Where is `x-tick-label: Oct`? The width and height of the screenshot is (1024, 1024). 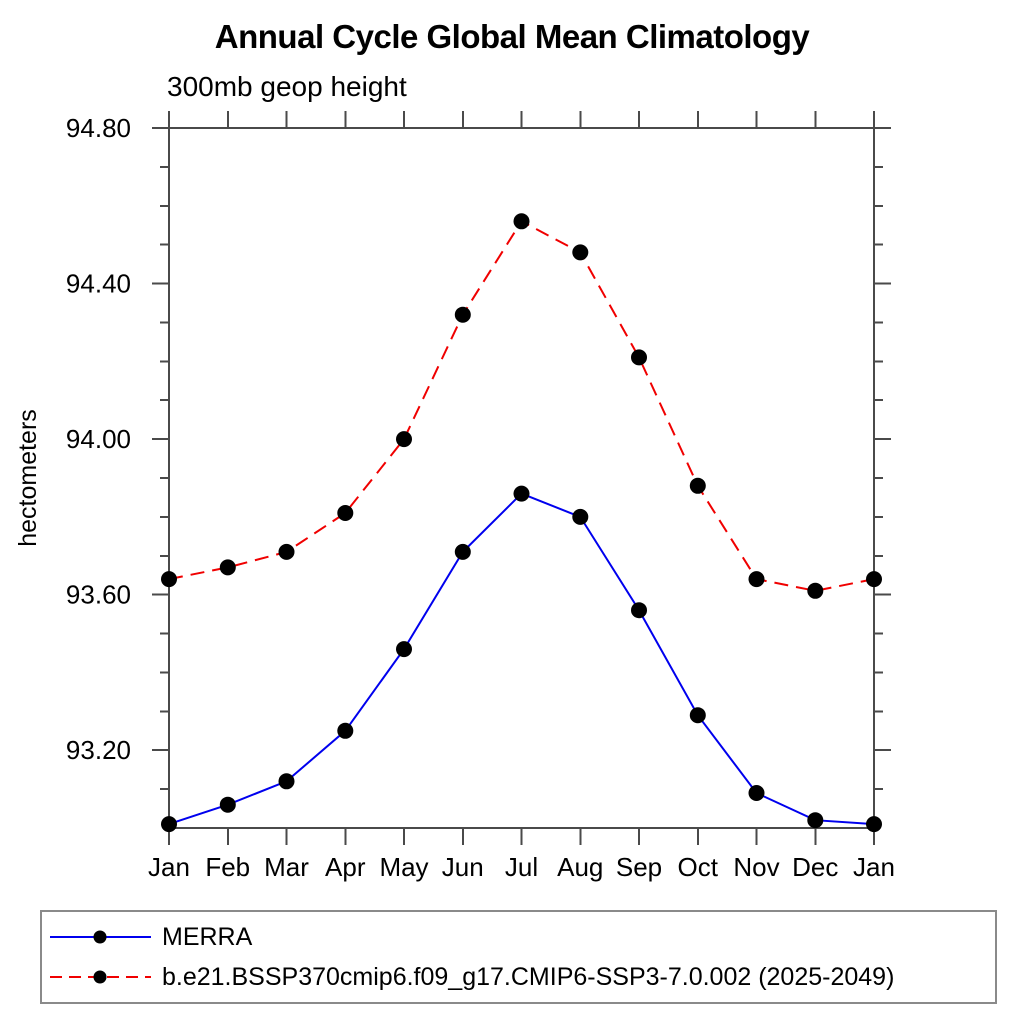 x-tick-label: Oct is located at coordinates (698, 867).